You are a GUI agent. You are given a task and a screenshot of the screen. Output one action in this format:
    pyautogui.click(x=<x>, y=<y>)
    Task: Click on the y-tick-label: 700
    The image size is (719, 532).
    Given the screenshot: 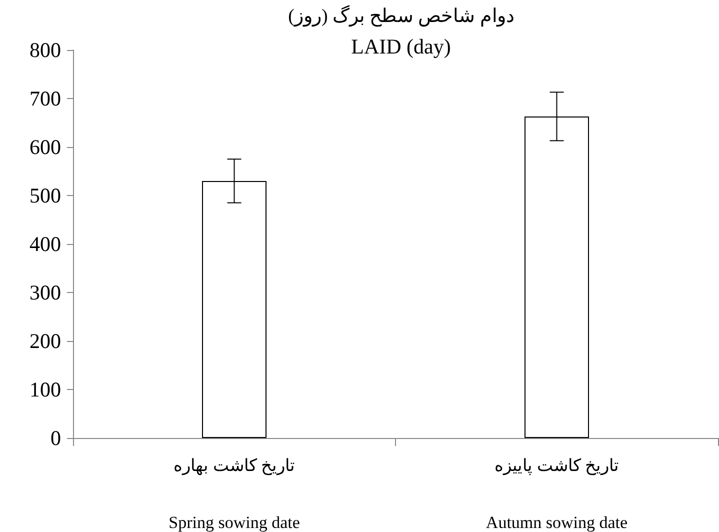 What is the action you would take?
    pyautogui.click(x=45, y=98)
    